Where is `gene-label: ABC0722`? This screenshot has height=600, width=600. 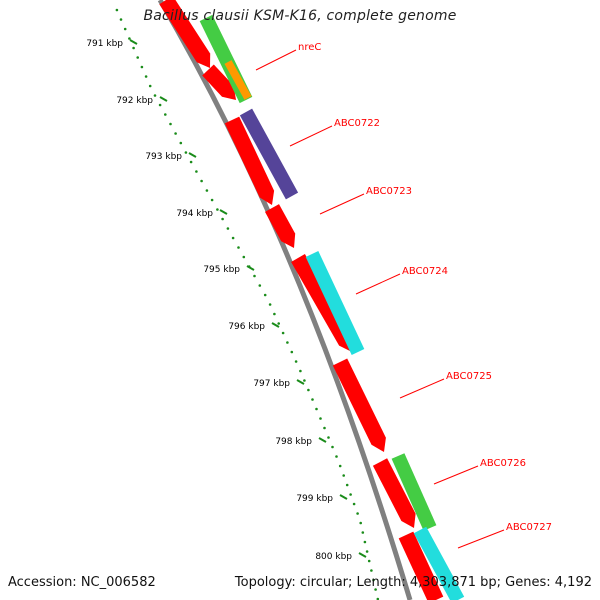 gene-label: ABC0722 is located at coordinates (357, 123).